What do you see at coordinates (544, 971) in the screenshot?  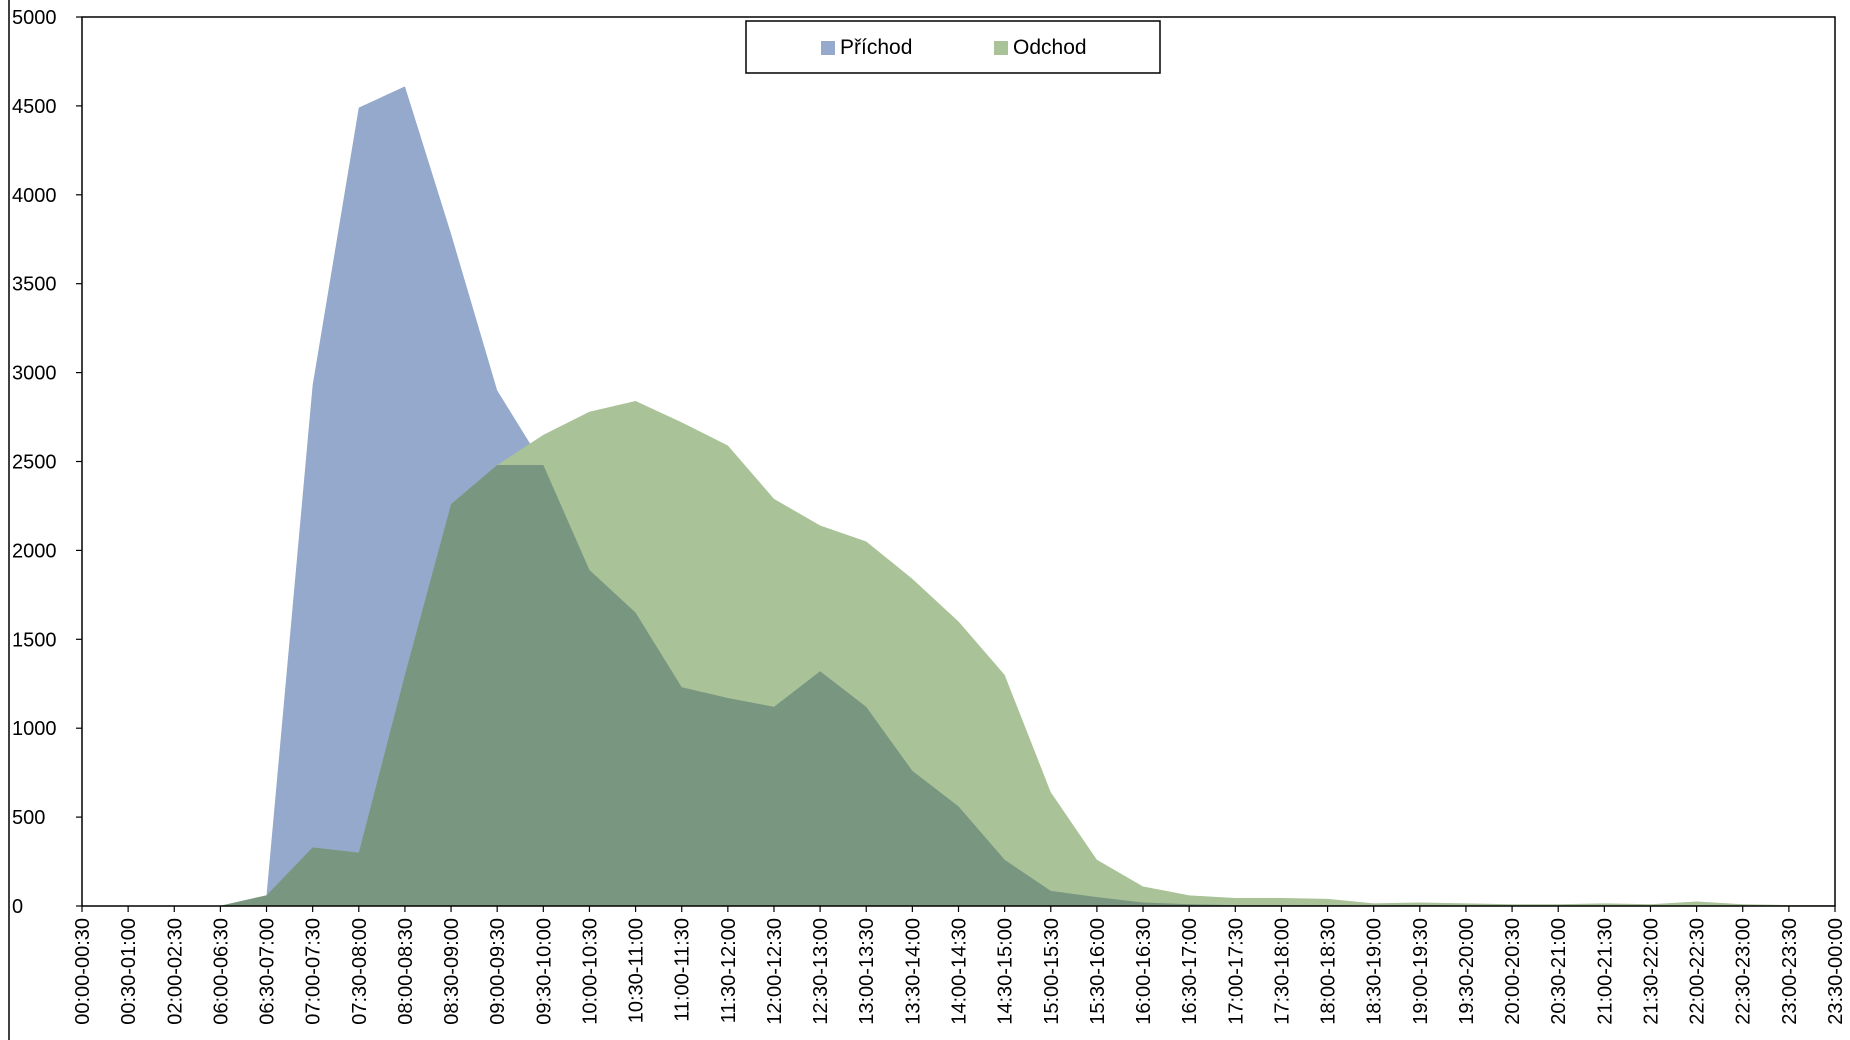 I see `x-tick-label: 09:30-10:00` at bounding box center [544, 971].